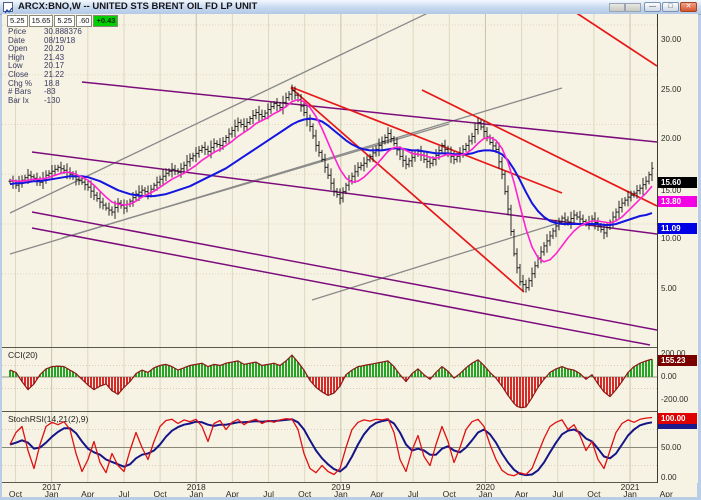 Image resolution: width=701 pixels, height=500 pixels. What do you see at coordinates (677, 418) in the screenshot?
I see `stochrsi-fast-badge: 100.00` at bounding box center [677, 418].